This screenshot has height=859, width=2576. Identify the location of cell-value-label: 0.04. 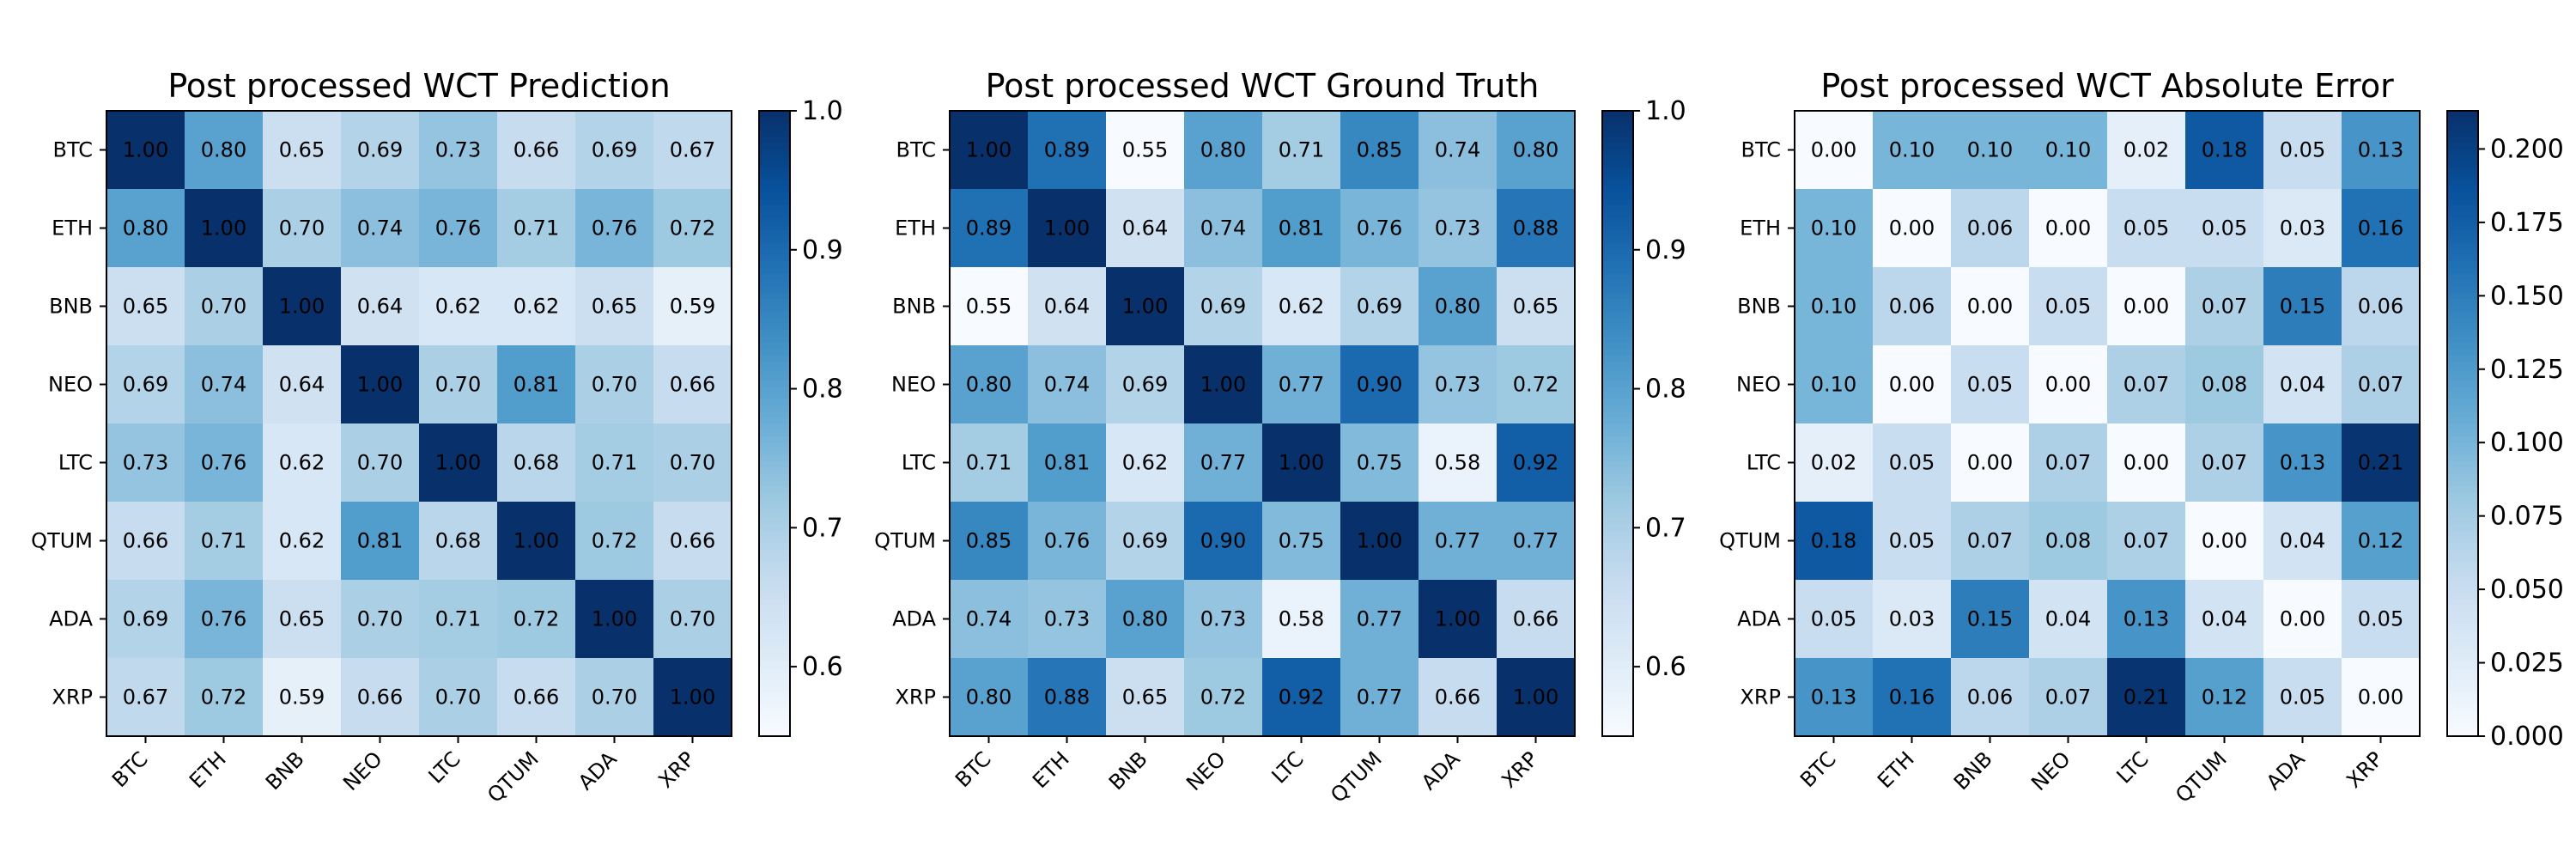
(2068, 619).